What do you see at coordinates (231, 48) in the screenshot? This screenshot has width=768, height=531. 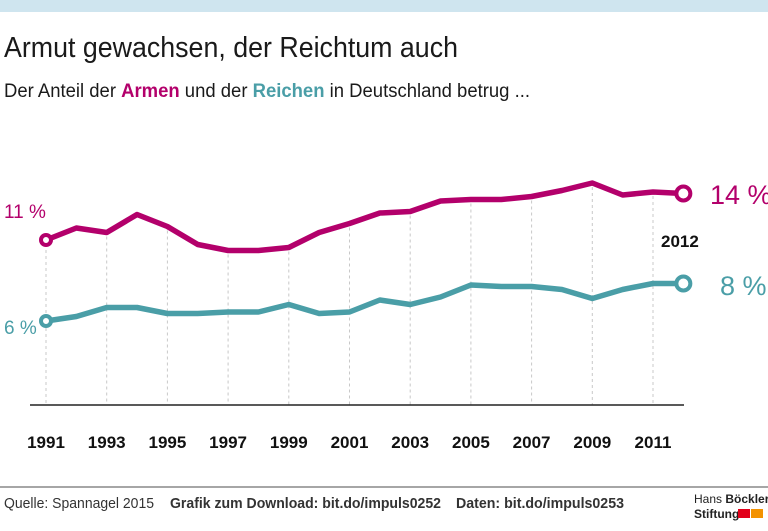 I see `chart-title: Armut gewachsen, der Reichtum auch` at bounding box center [231, 48].